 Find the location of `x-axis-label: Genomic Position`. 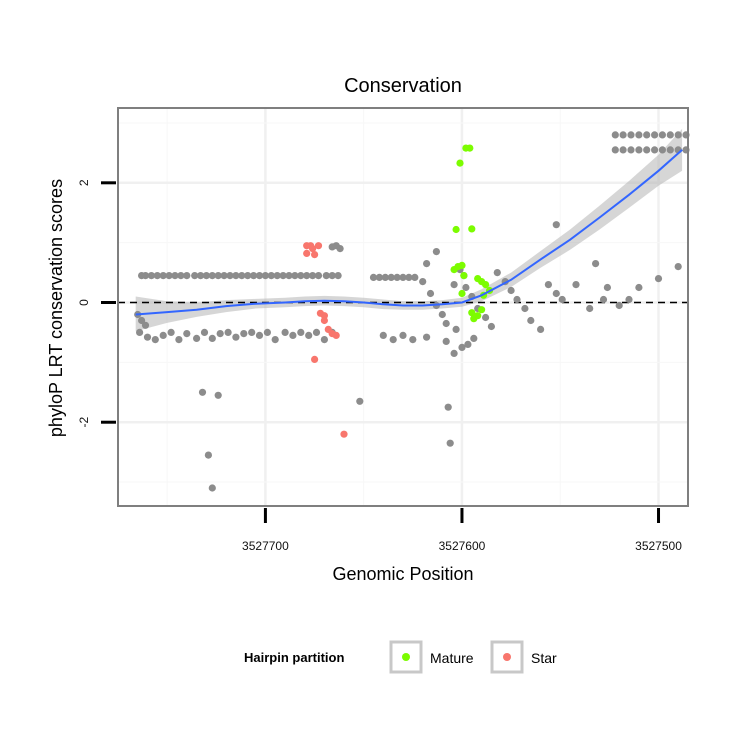

x-axis-label: Genomic Position is located at coordinates (402, 574).